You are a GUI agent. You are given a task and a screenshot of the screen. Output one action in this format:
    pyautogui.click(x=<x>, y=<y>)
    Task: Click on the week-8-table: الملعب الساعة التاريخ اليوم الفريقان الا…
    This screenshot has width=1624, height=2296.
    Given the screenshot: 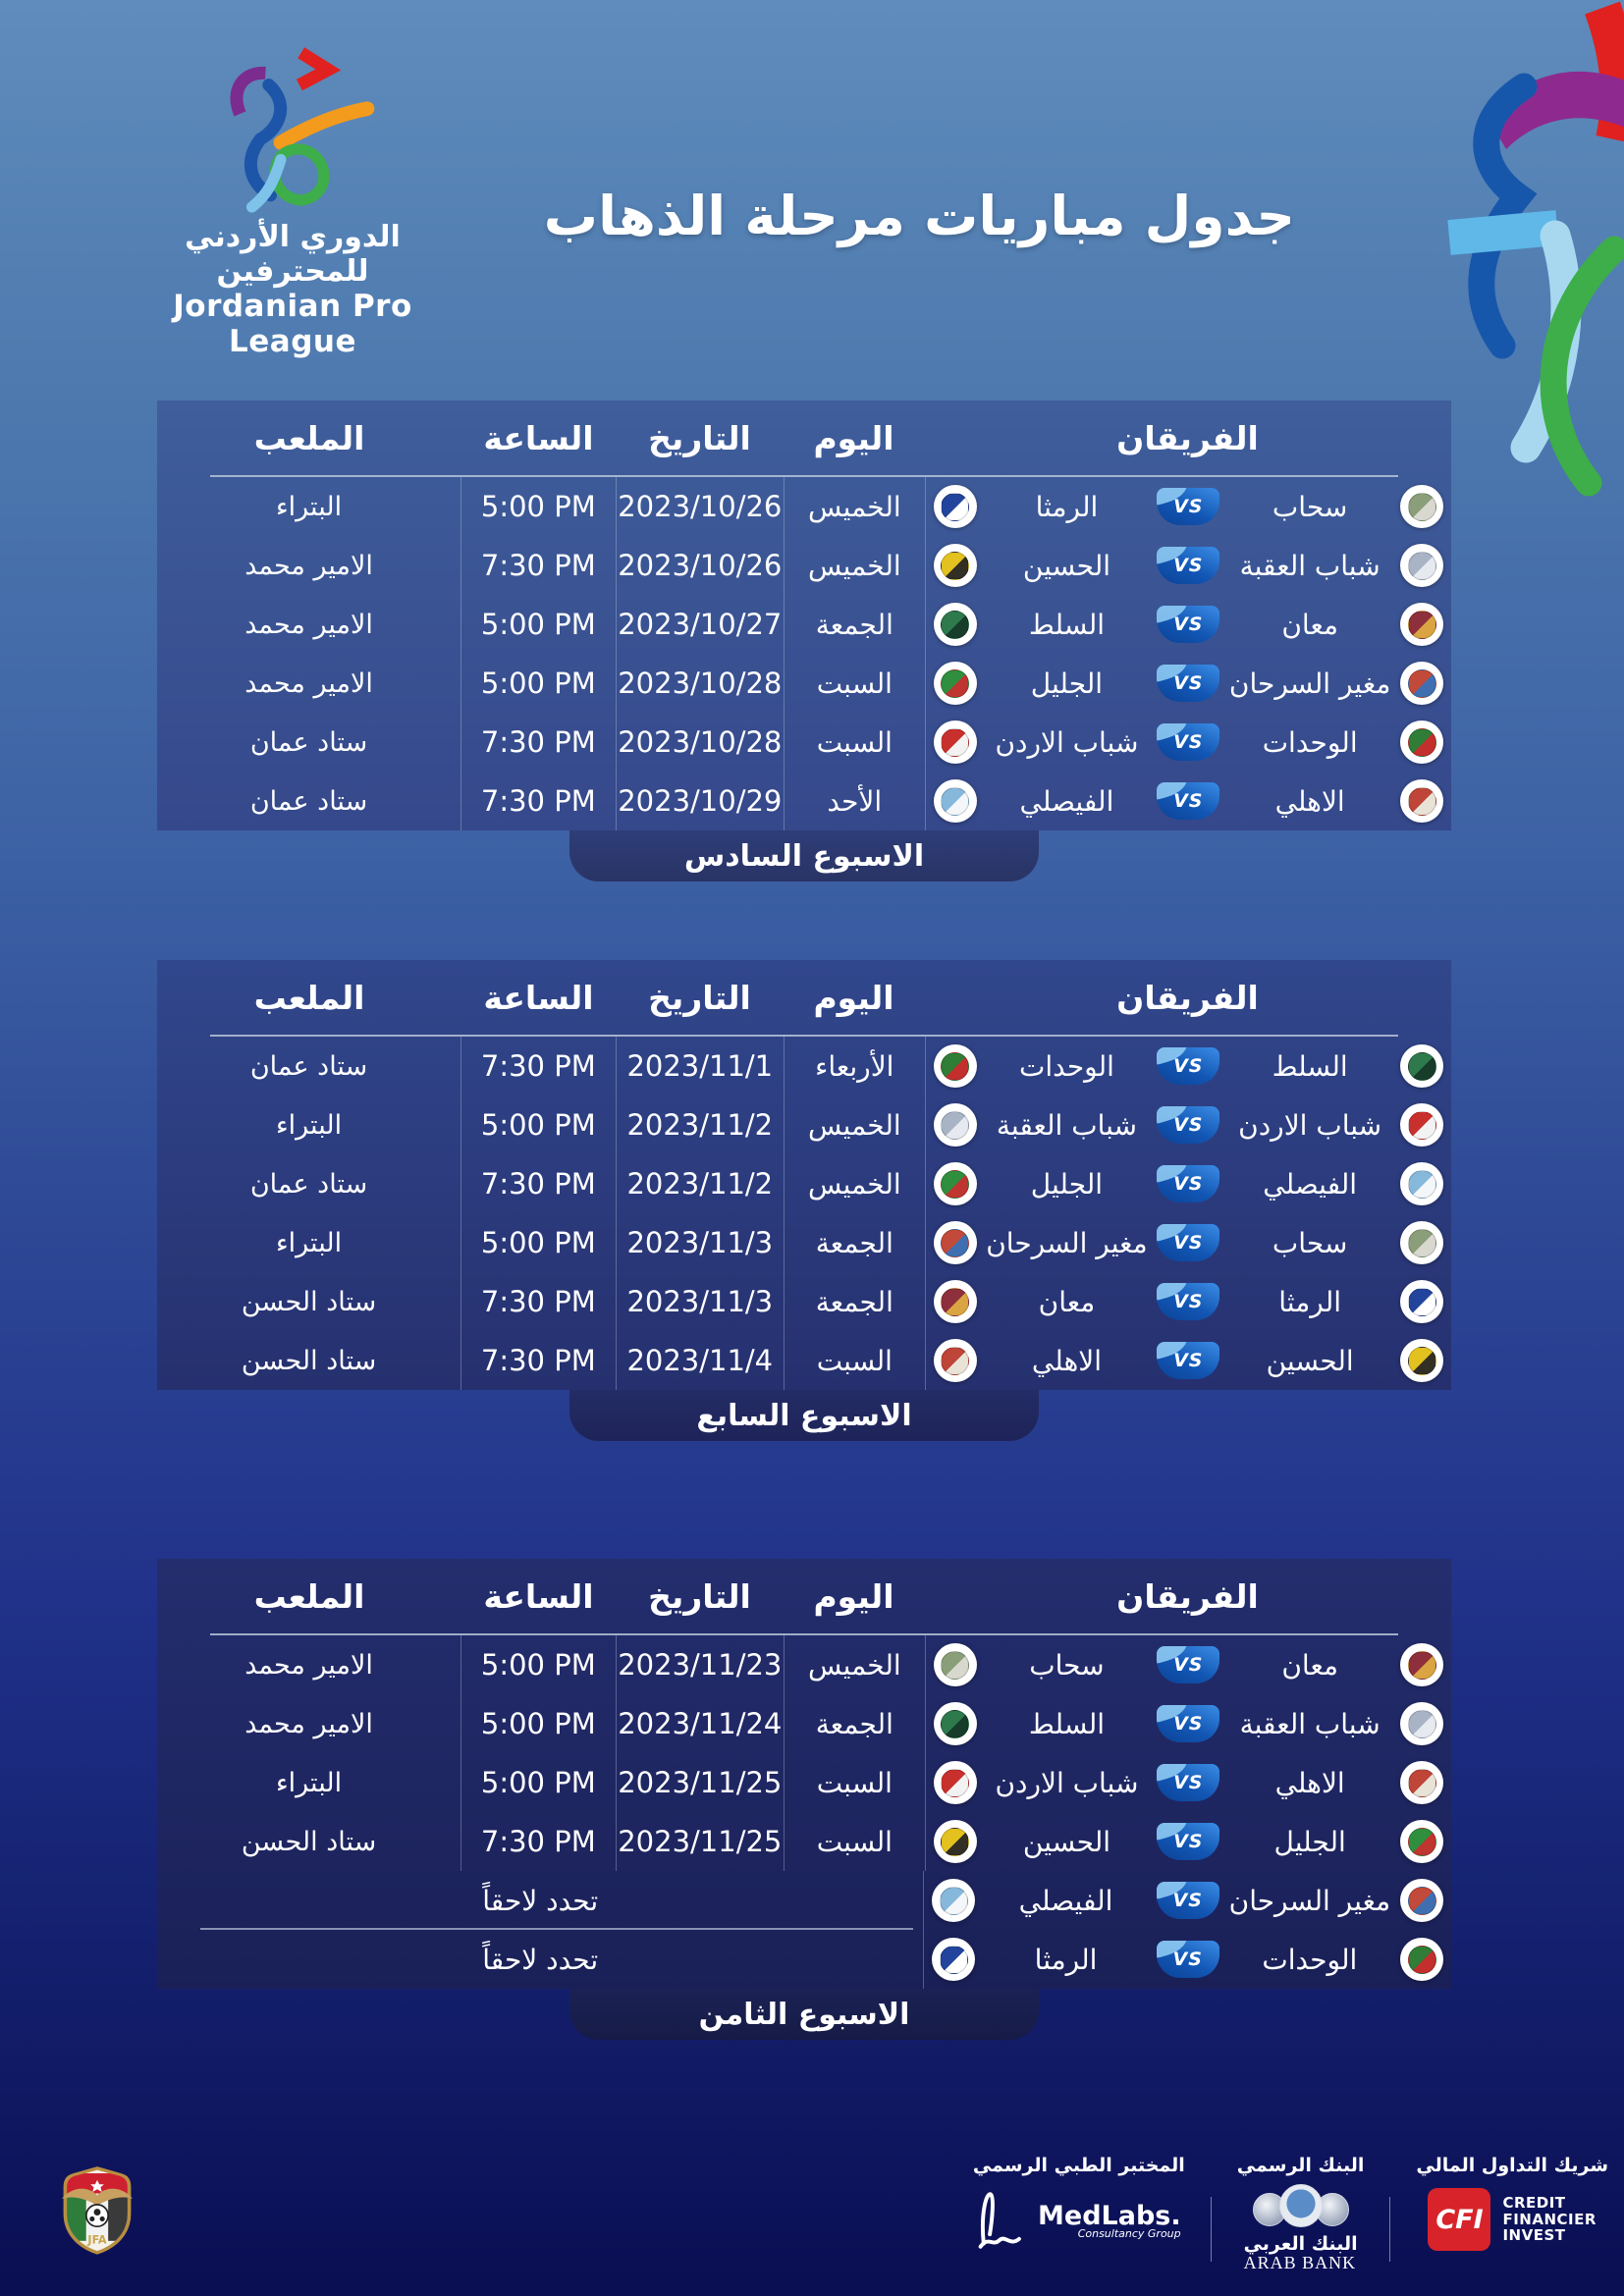 What is the action you would take?
    pyautogui.click(x=804, y=1774)
    